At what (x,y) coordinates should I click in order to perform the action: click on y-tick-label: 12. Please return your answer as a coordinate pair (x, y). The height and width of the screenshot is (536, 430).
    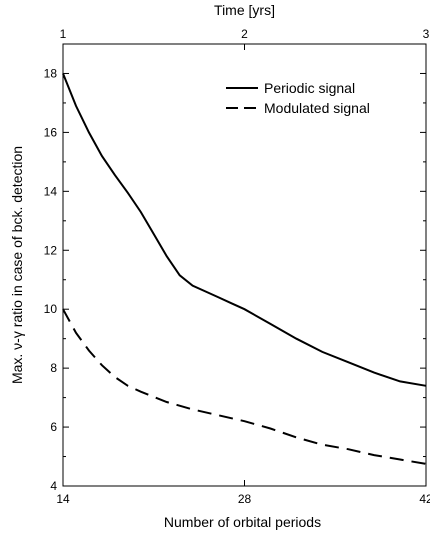
    Looking at the image, I should click on (51, 250).